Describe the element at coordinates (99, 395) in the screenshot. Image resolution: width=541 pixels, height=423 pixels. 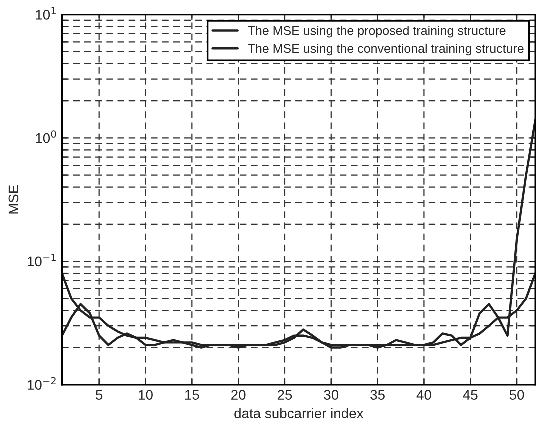
I see `x-tick-label: 5` at that location.